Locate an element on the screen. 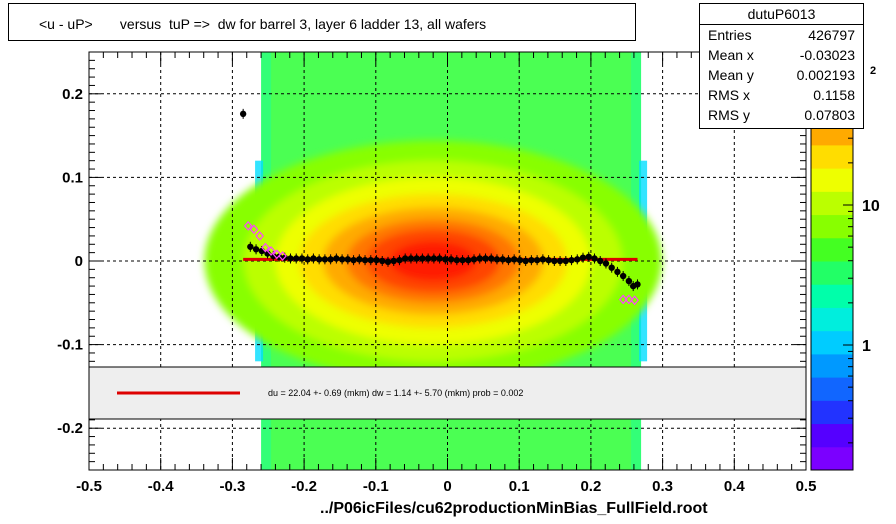 Image resolution: width=896 pixels, height=524 pixels. stats-key: Entries is located at coordinates (730, 35).